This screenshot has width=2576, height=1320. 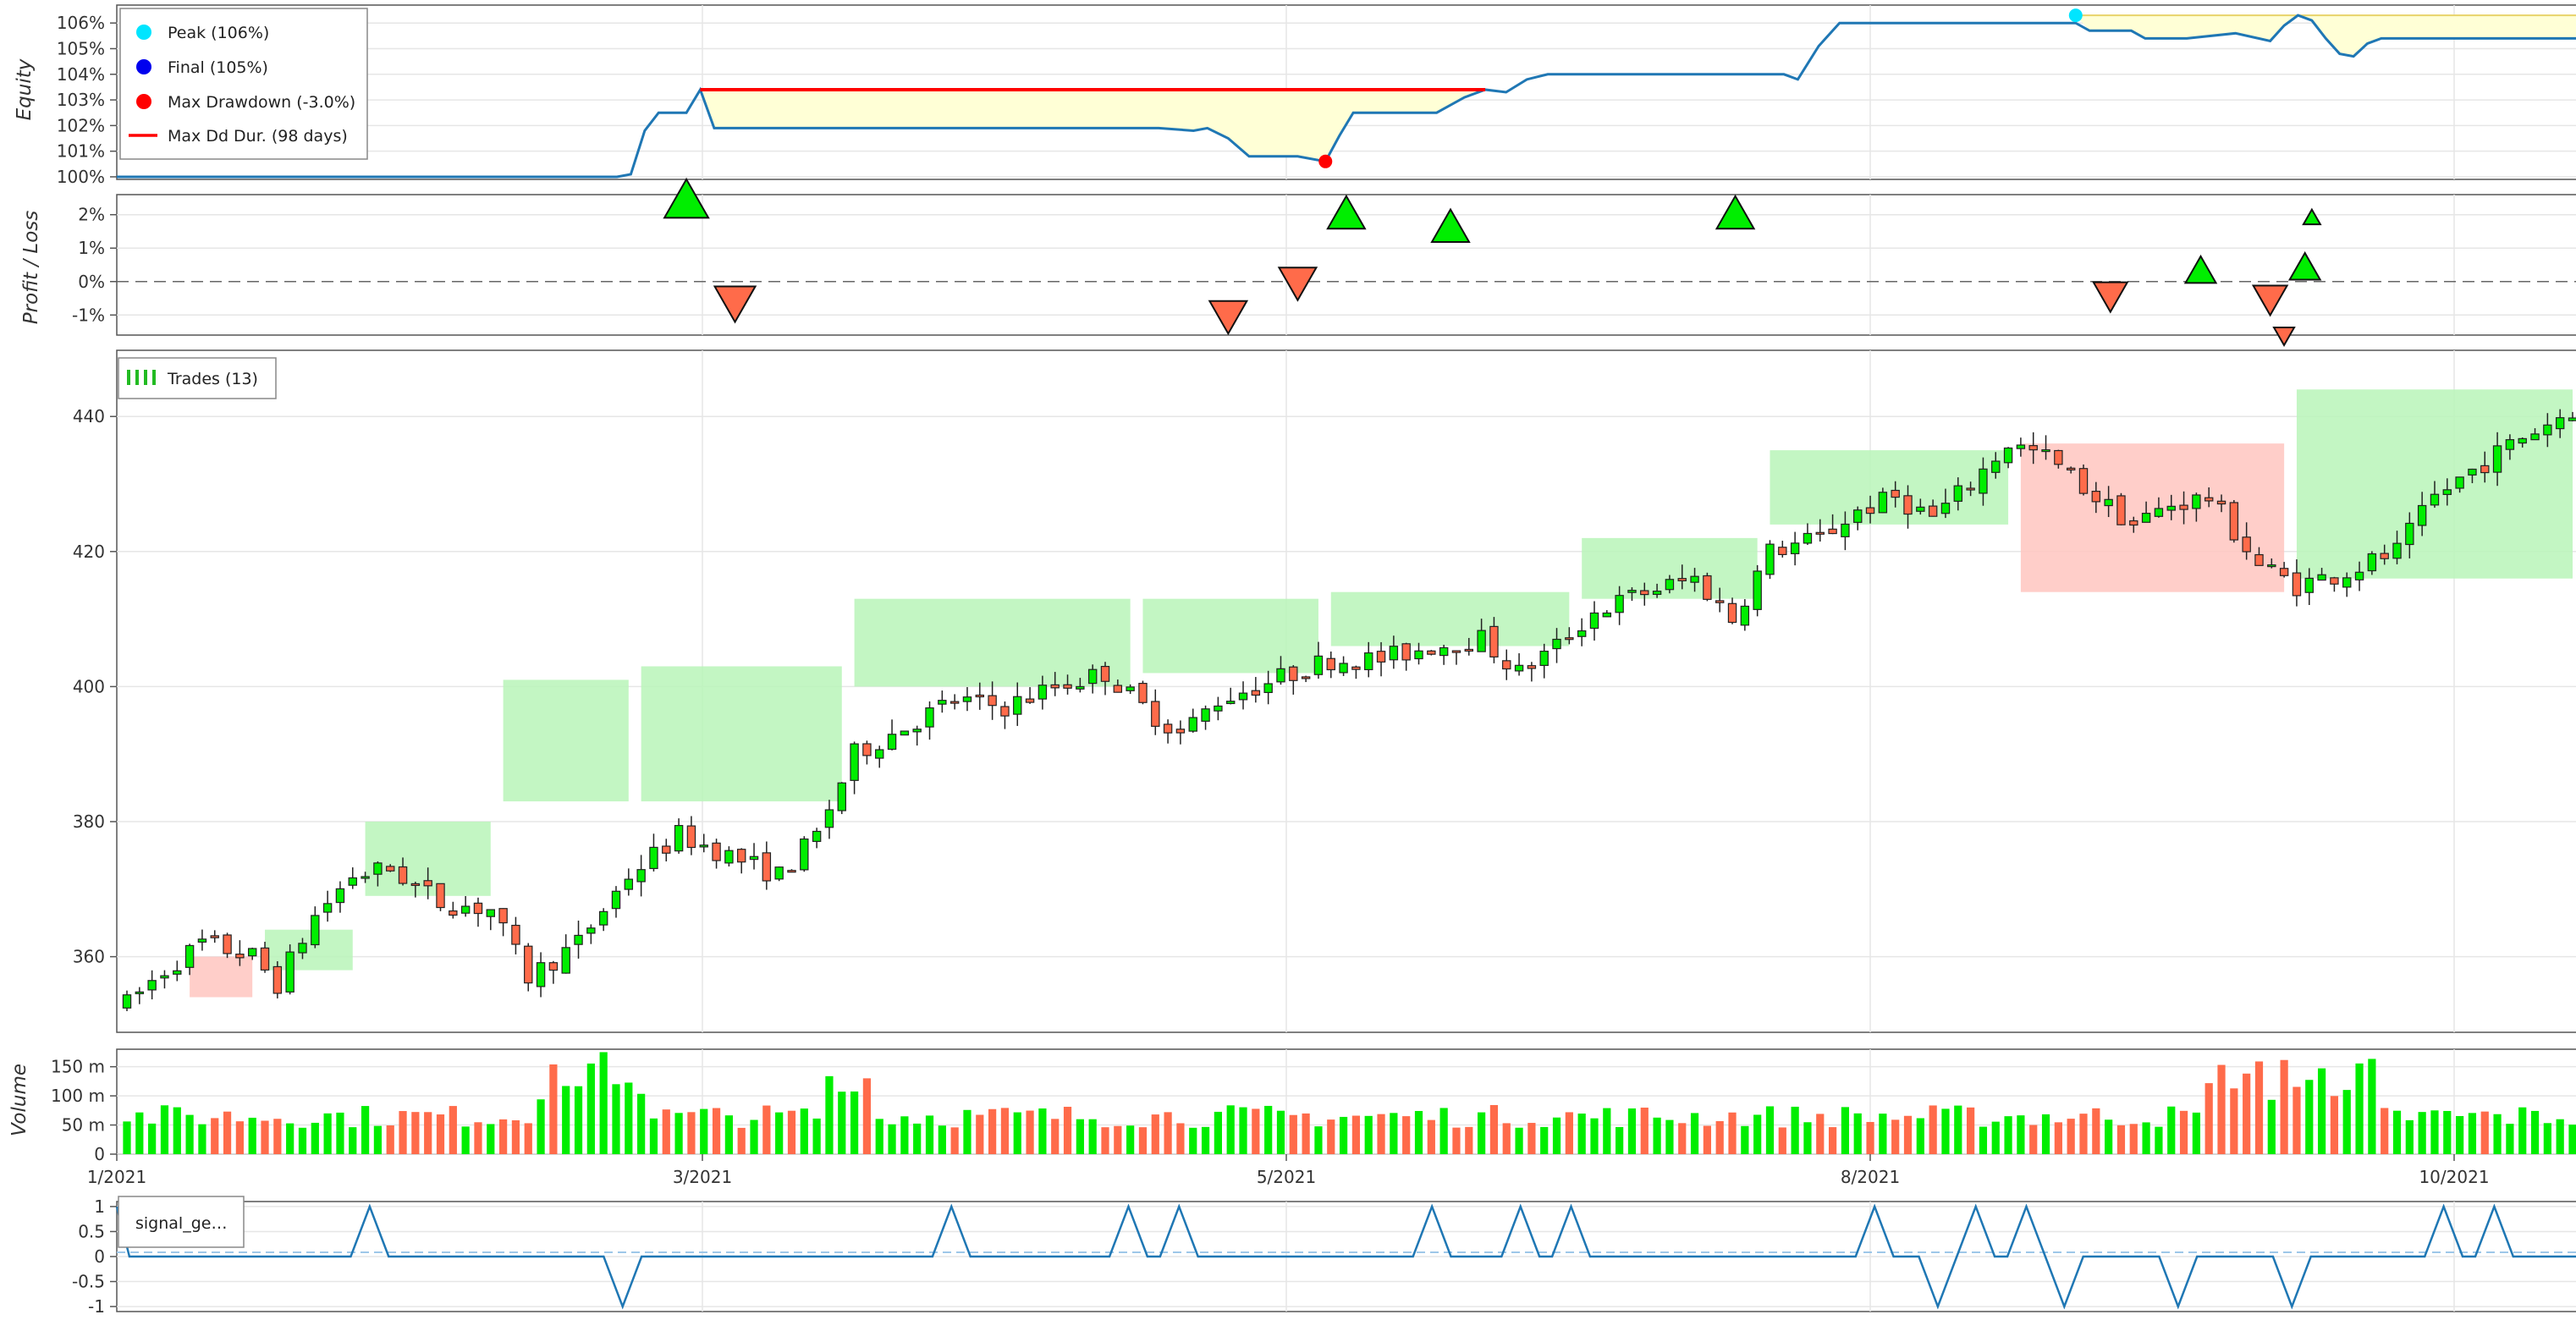 I want to click on panel-frame, so click(x=1346, y=265).